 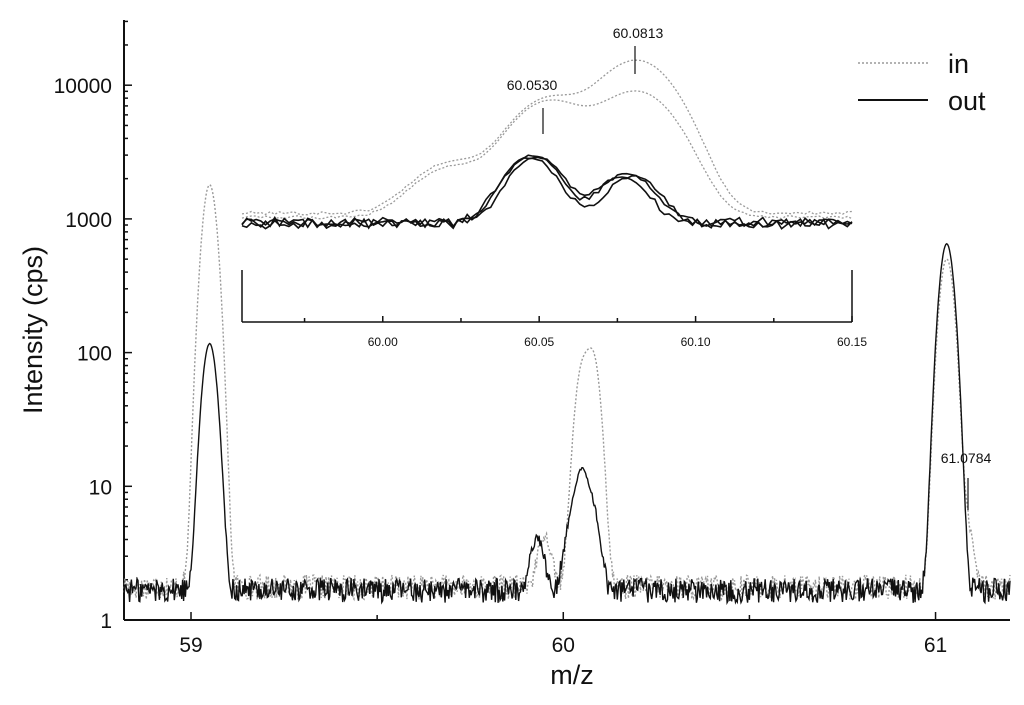 What do you see at coordinates (539, 342) in the screenshot?
I see `inset-x-tick-label: 60.05` at bounding box center [539, 342].